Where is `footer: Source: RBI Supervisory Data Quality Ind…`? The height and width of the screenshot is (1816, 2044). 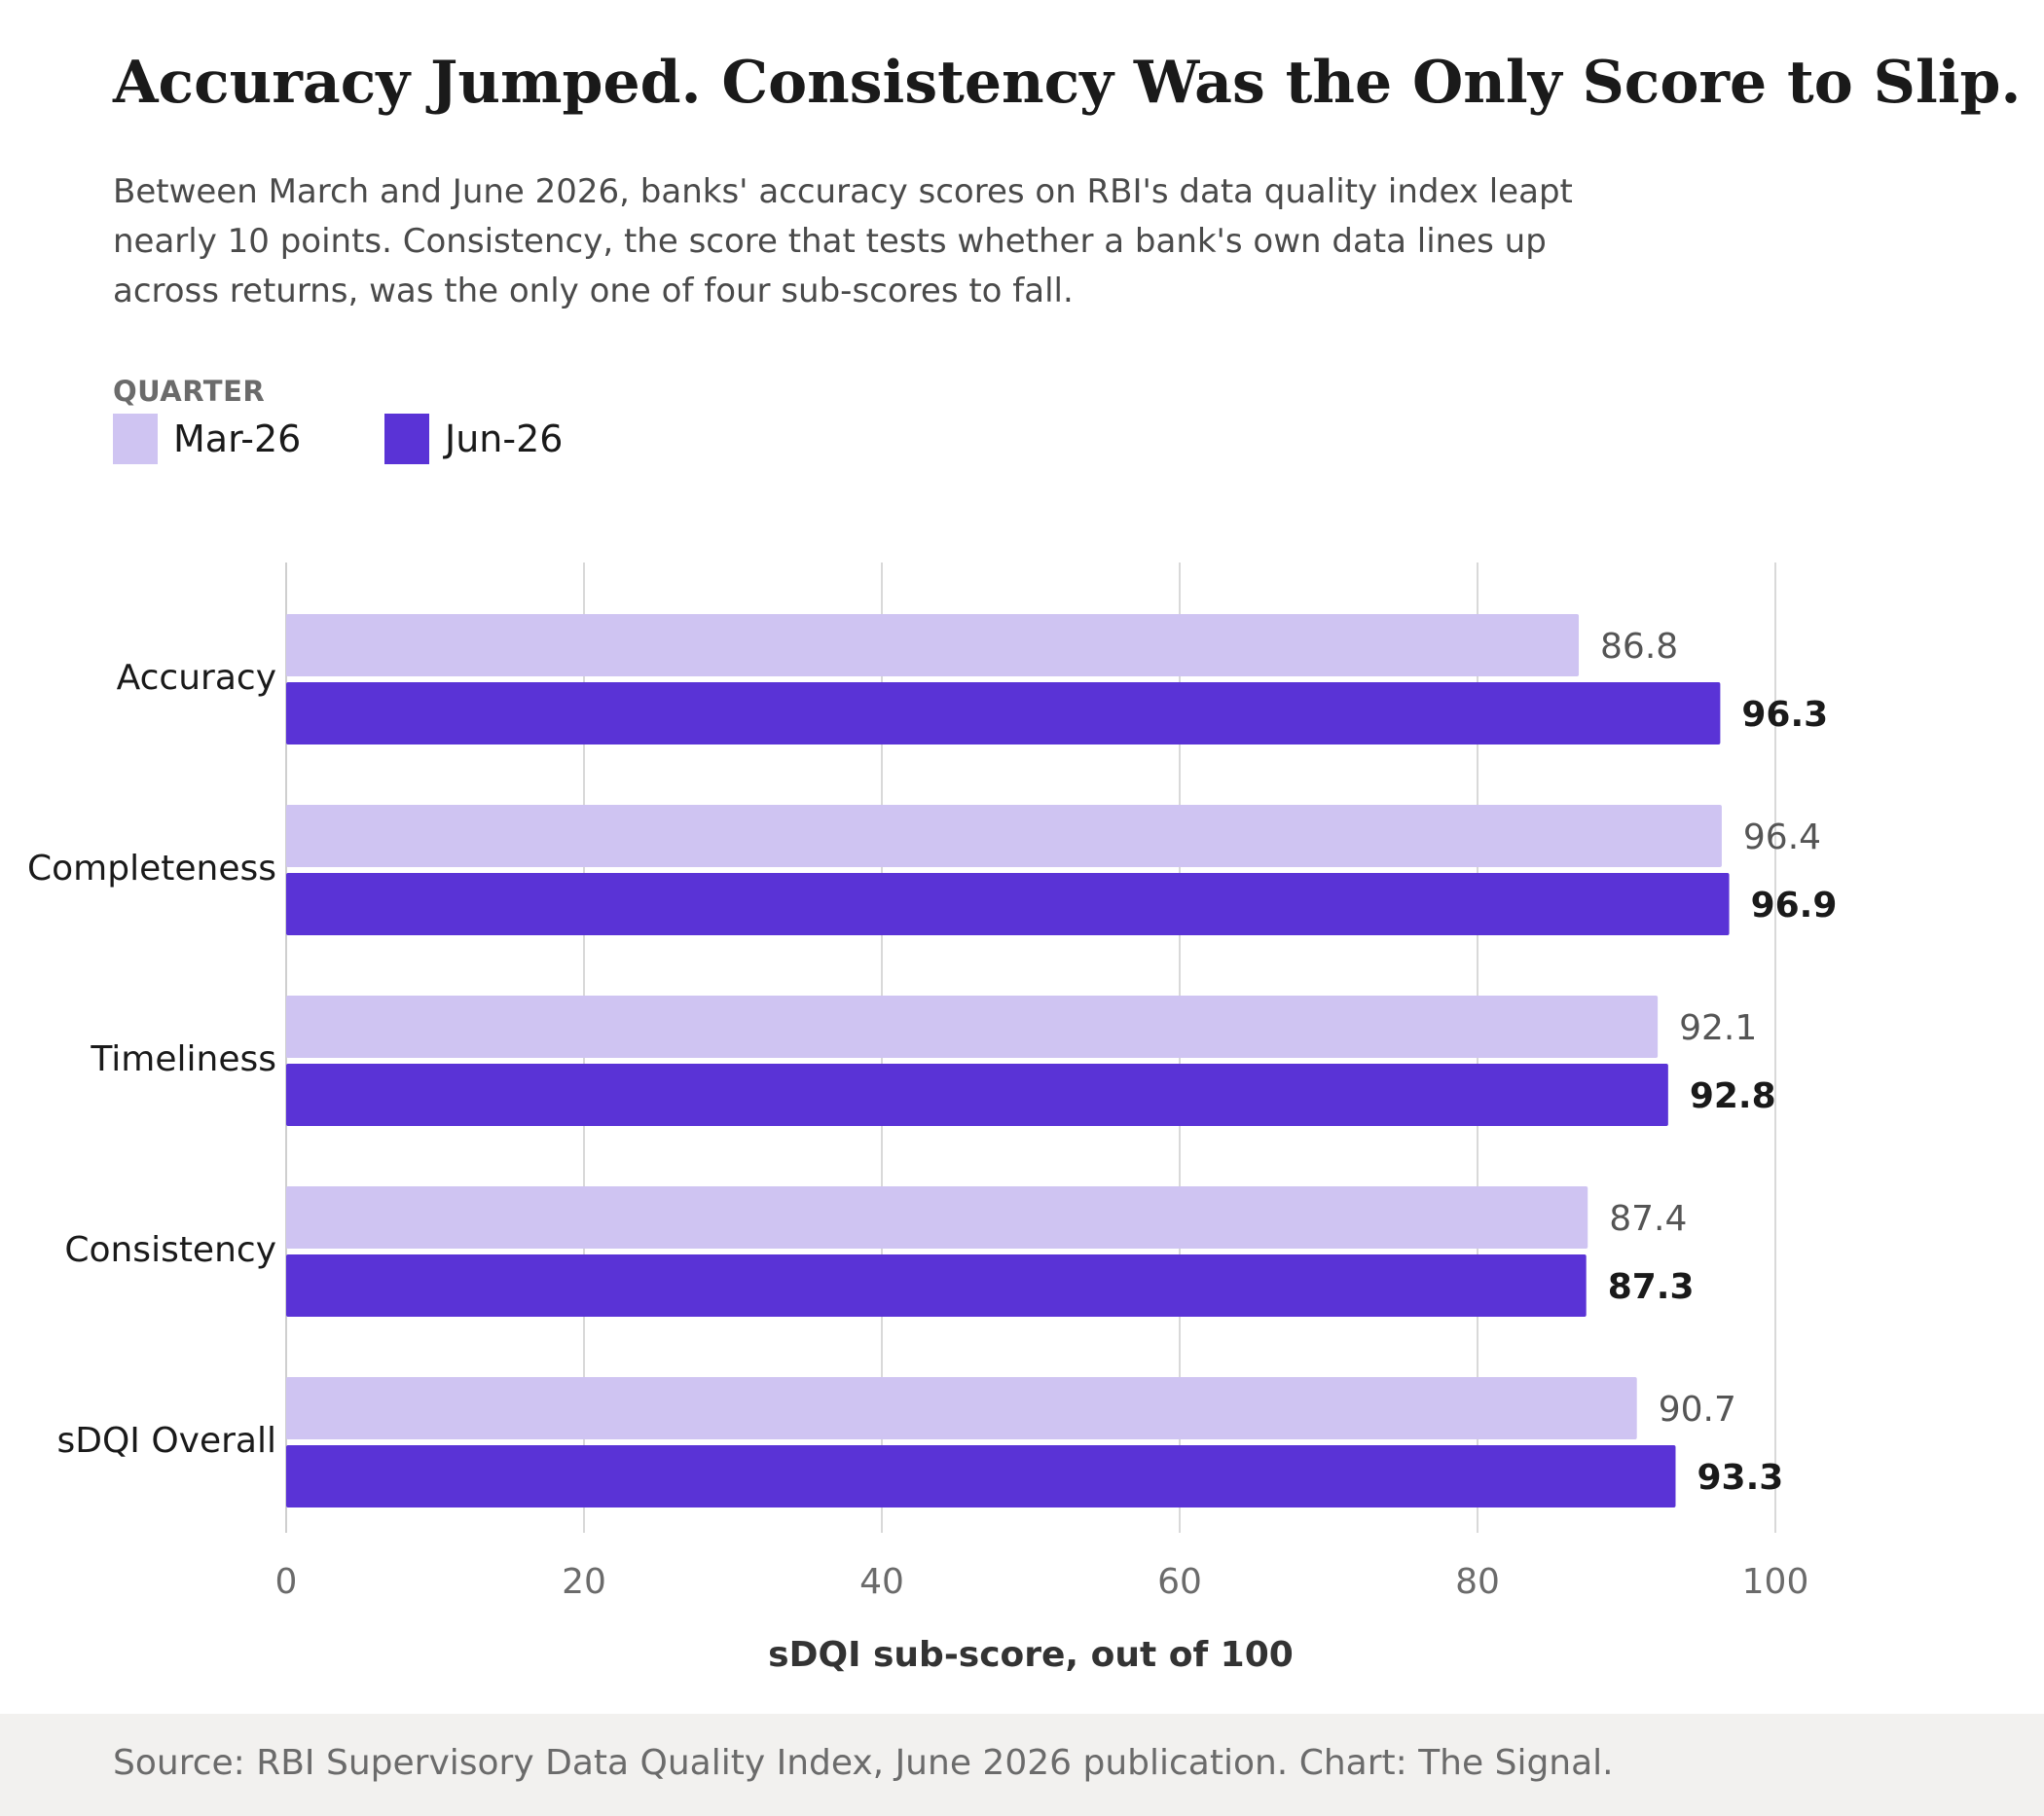 footer: Source: RBI Supervisory Data Quality Ind… is located at coordinates (1022, 1765).